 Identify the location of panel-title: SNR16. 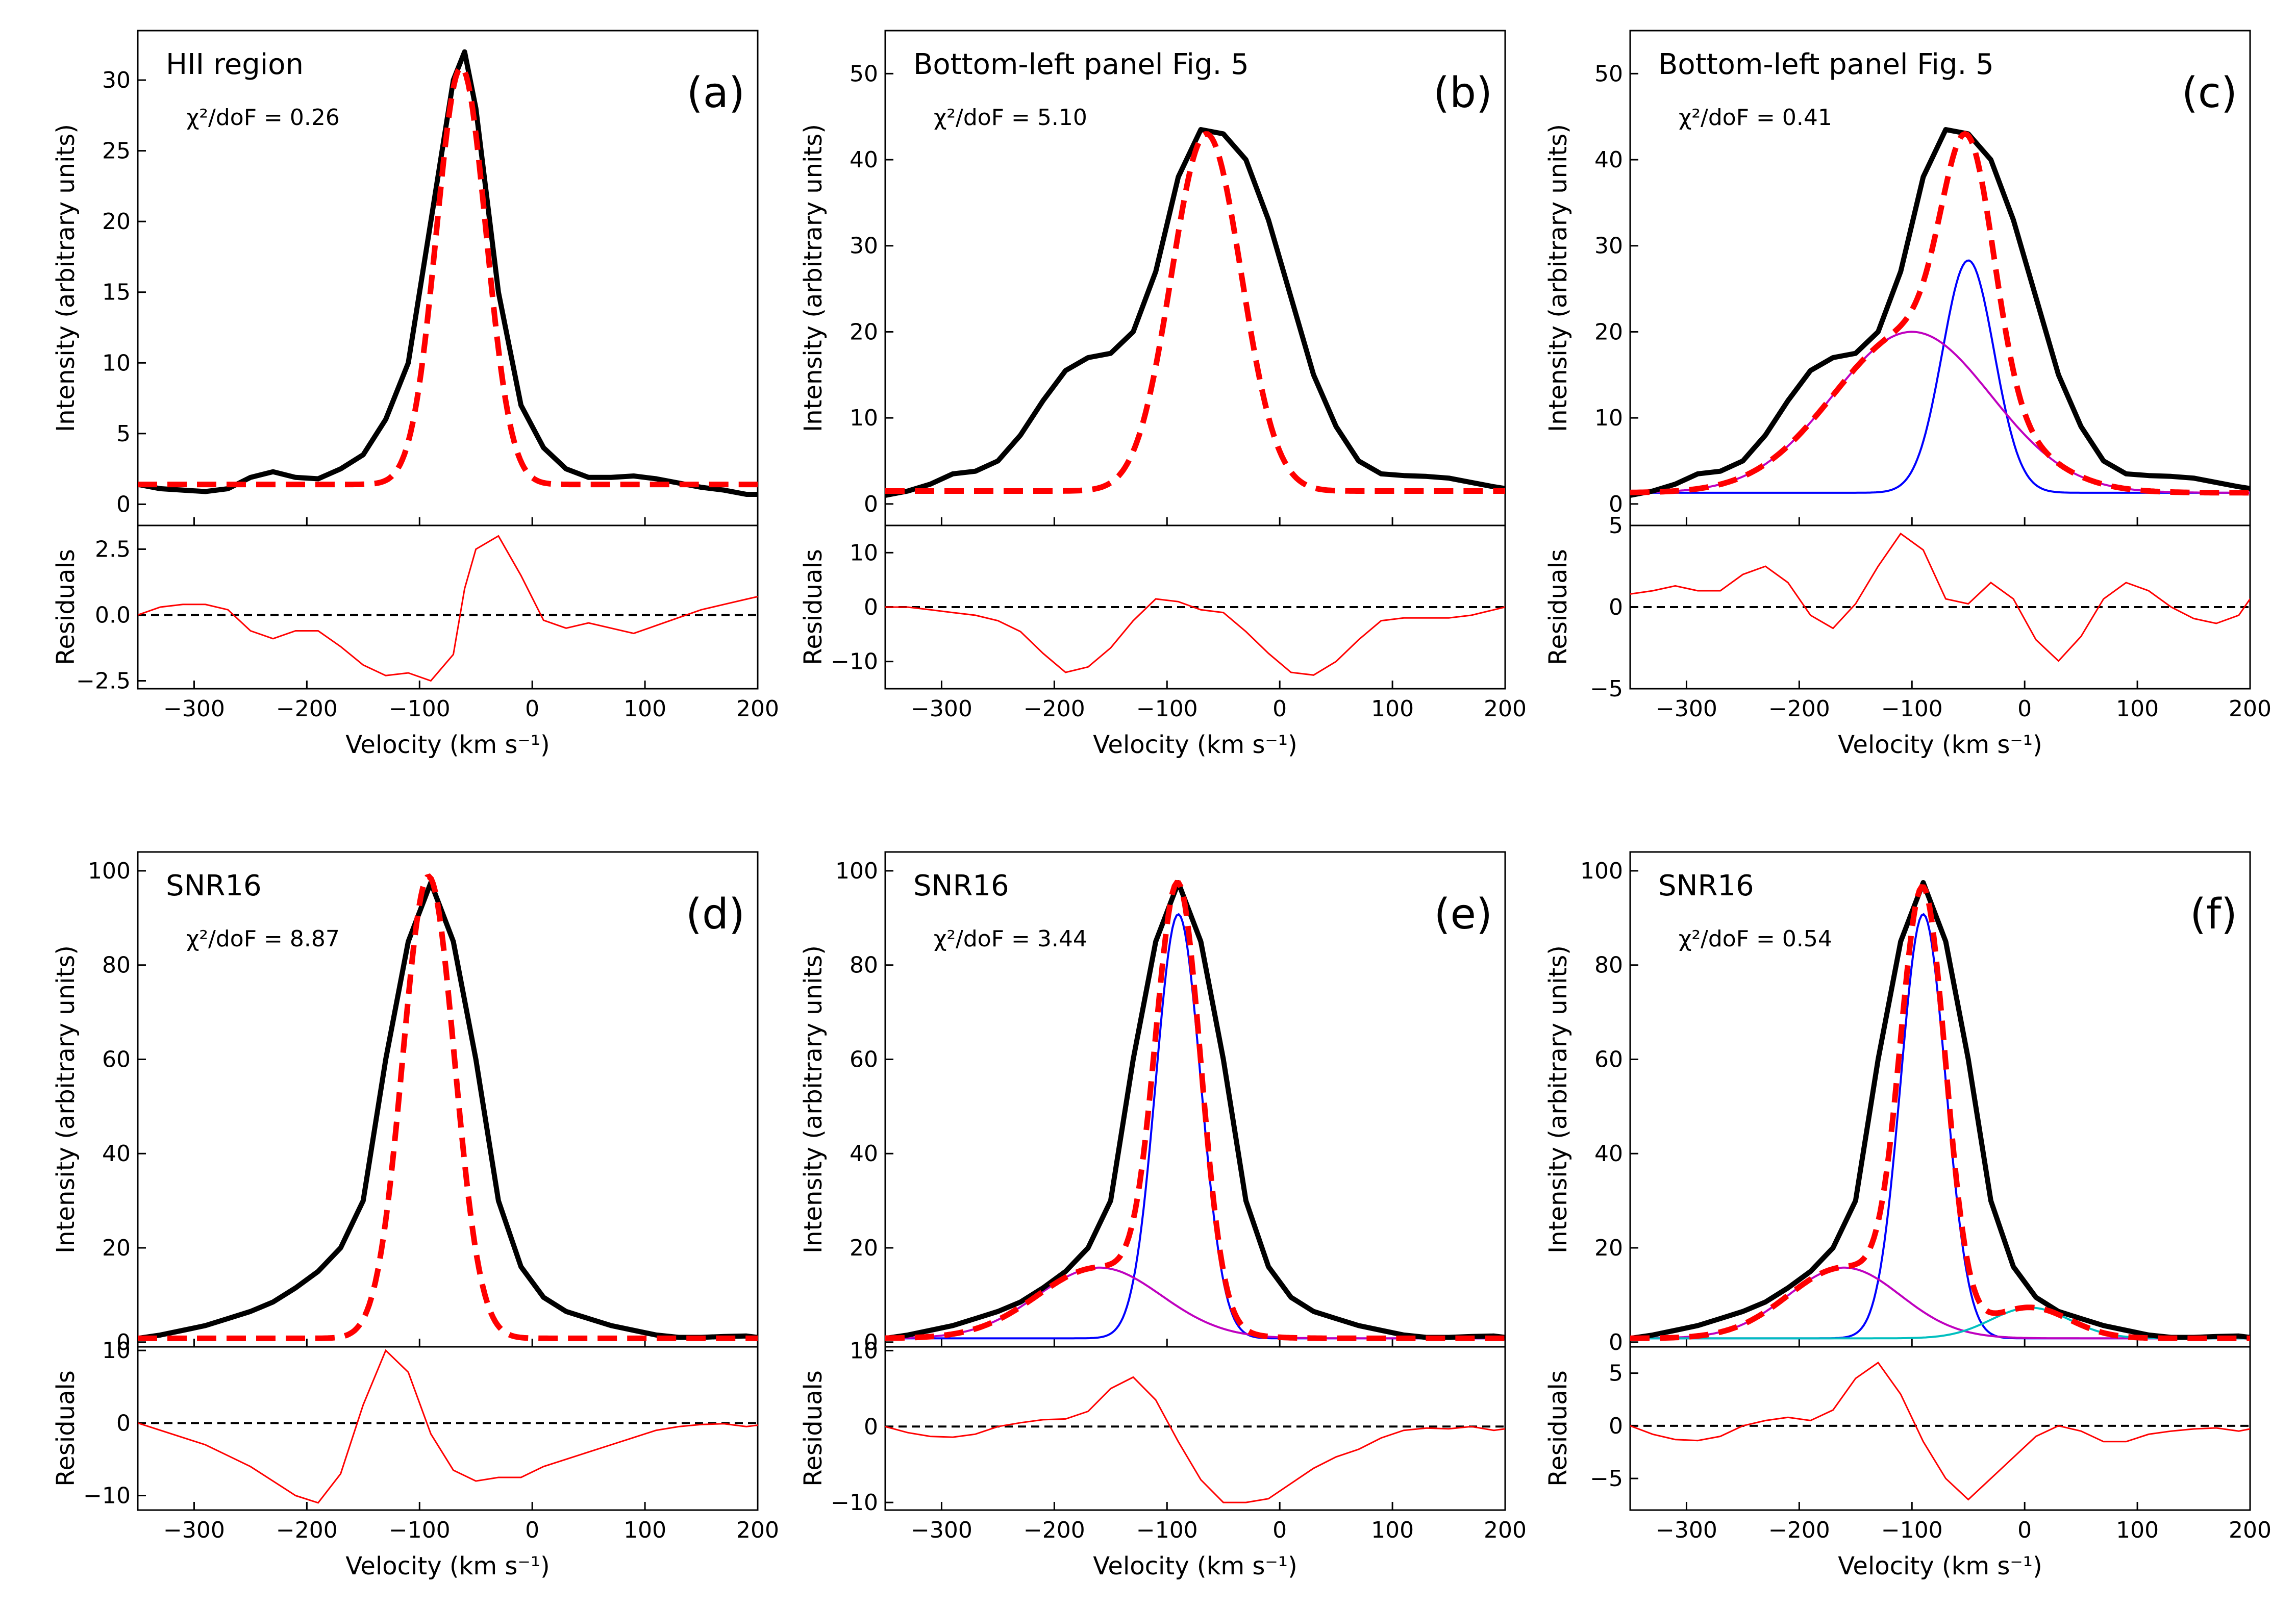
(214, 885).